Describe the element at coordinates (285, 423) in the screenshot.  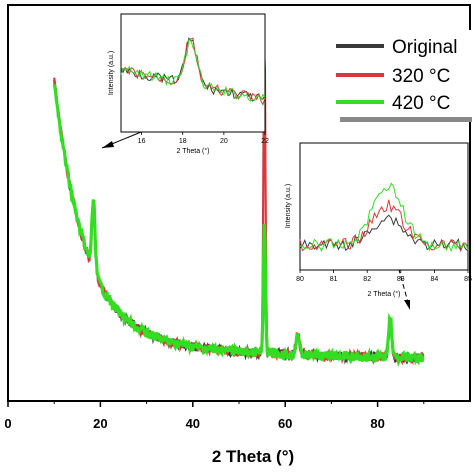
I see `x-tick-label-3: 60` at that location.